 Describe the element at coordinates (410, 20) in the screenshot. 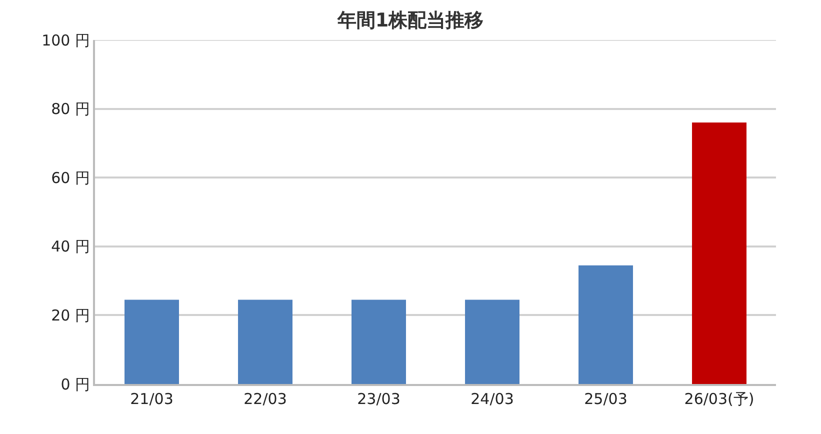

I see `chart-title: 年間1株配当推移` at that location.